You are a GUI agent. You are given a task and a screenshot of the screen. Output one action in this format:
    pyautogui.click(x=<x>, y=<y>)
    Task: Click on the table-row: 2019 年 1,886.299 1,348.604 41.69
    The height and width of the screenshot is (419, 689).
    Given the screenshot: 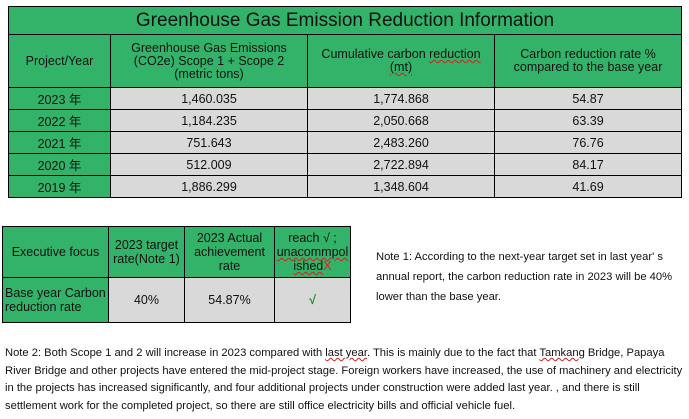 What is the action you would take?
    pyautogui.click(x=345, y=186)
    